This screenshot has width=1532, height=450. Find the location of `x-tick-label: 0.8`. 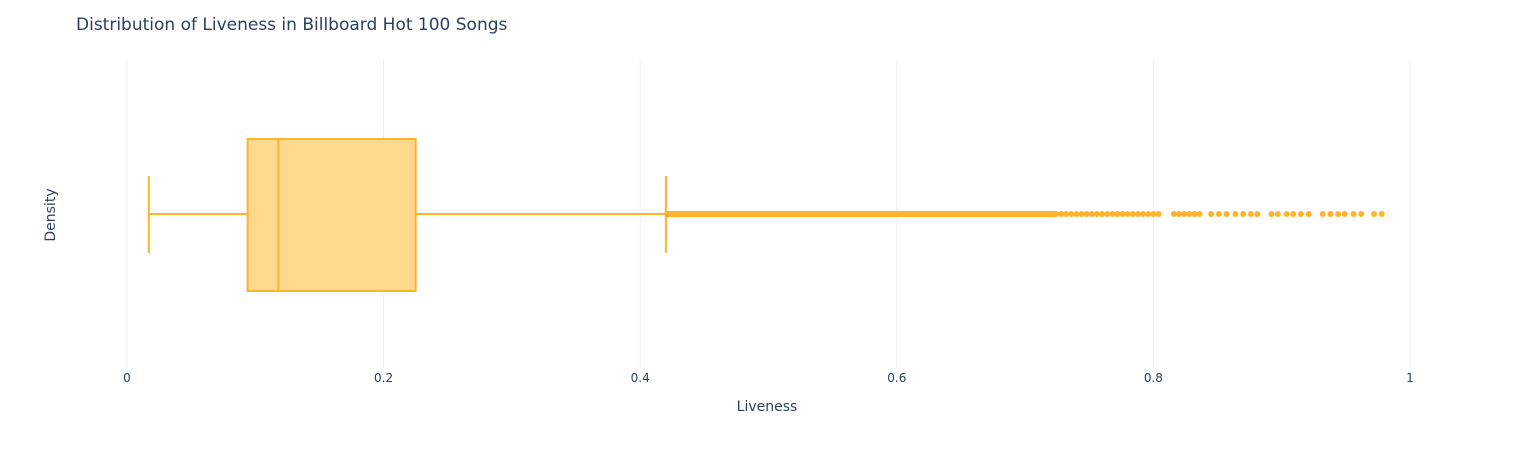

x-tick-label: 0.8 is located at coordinates (1153, 378).